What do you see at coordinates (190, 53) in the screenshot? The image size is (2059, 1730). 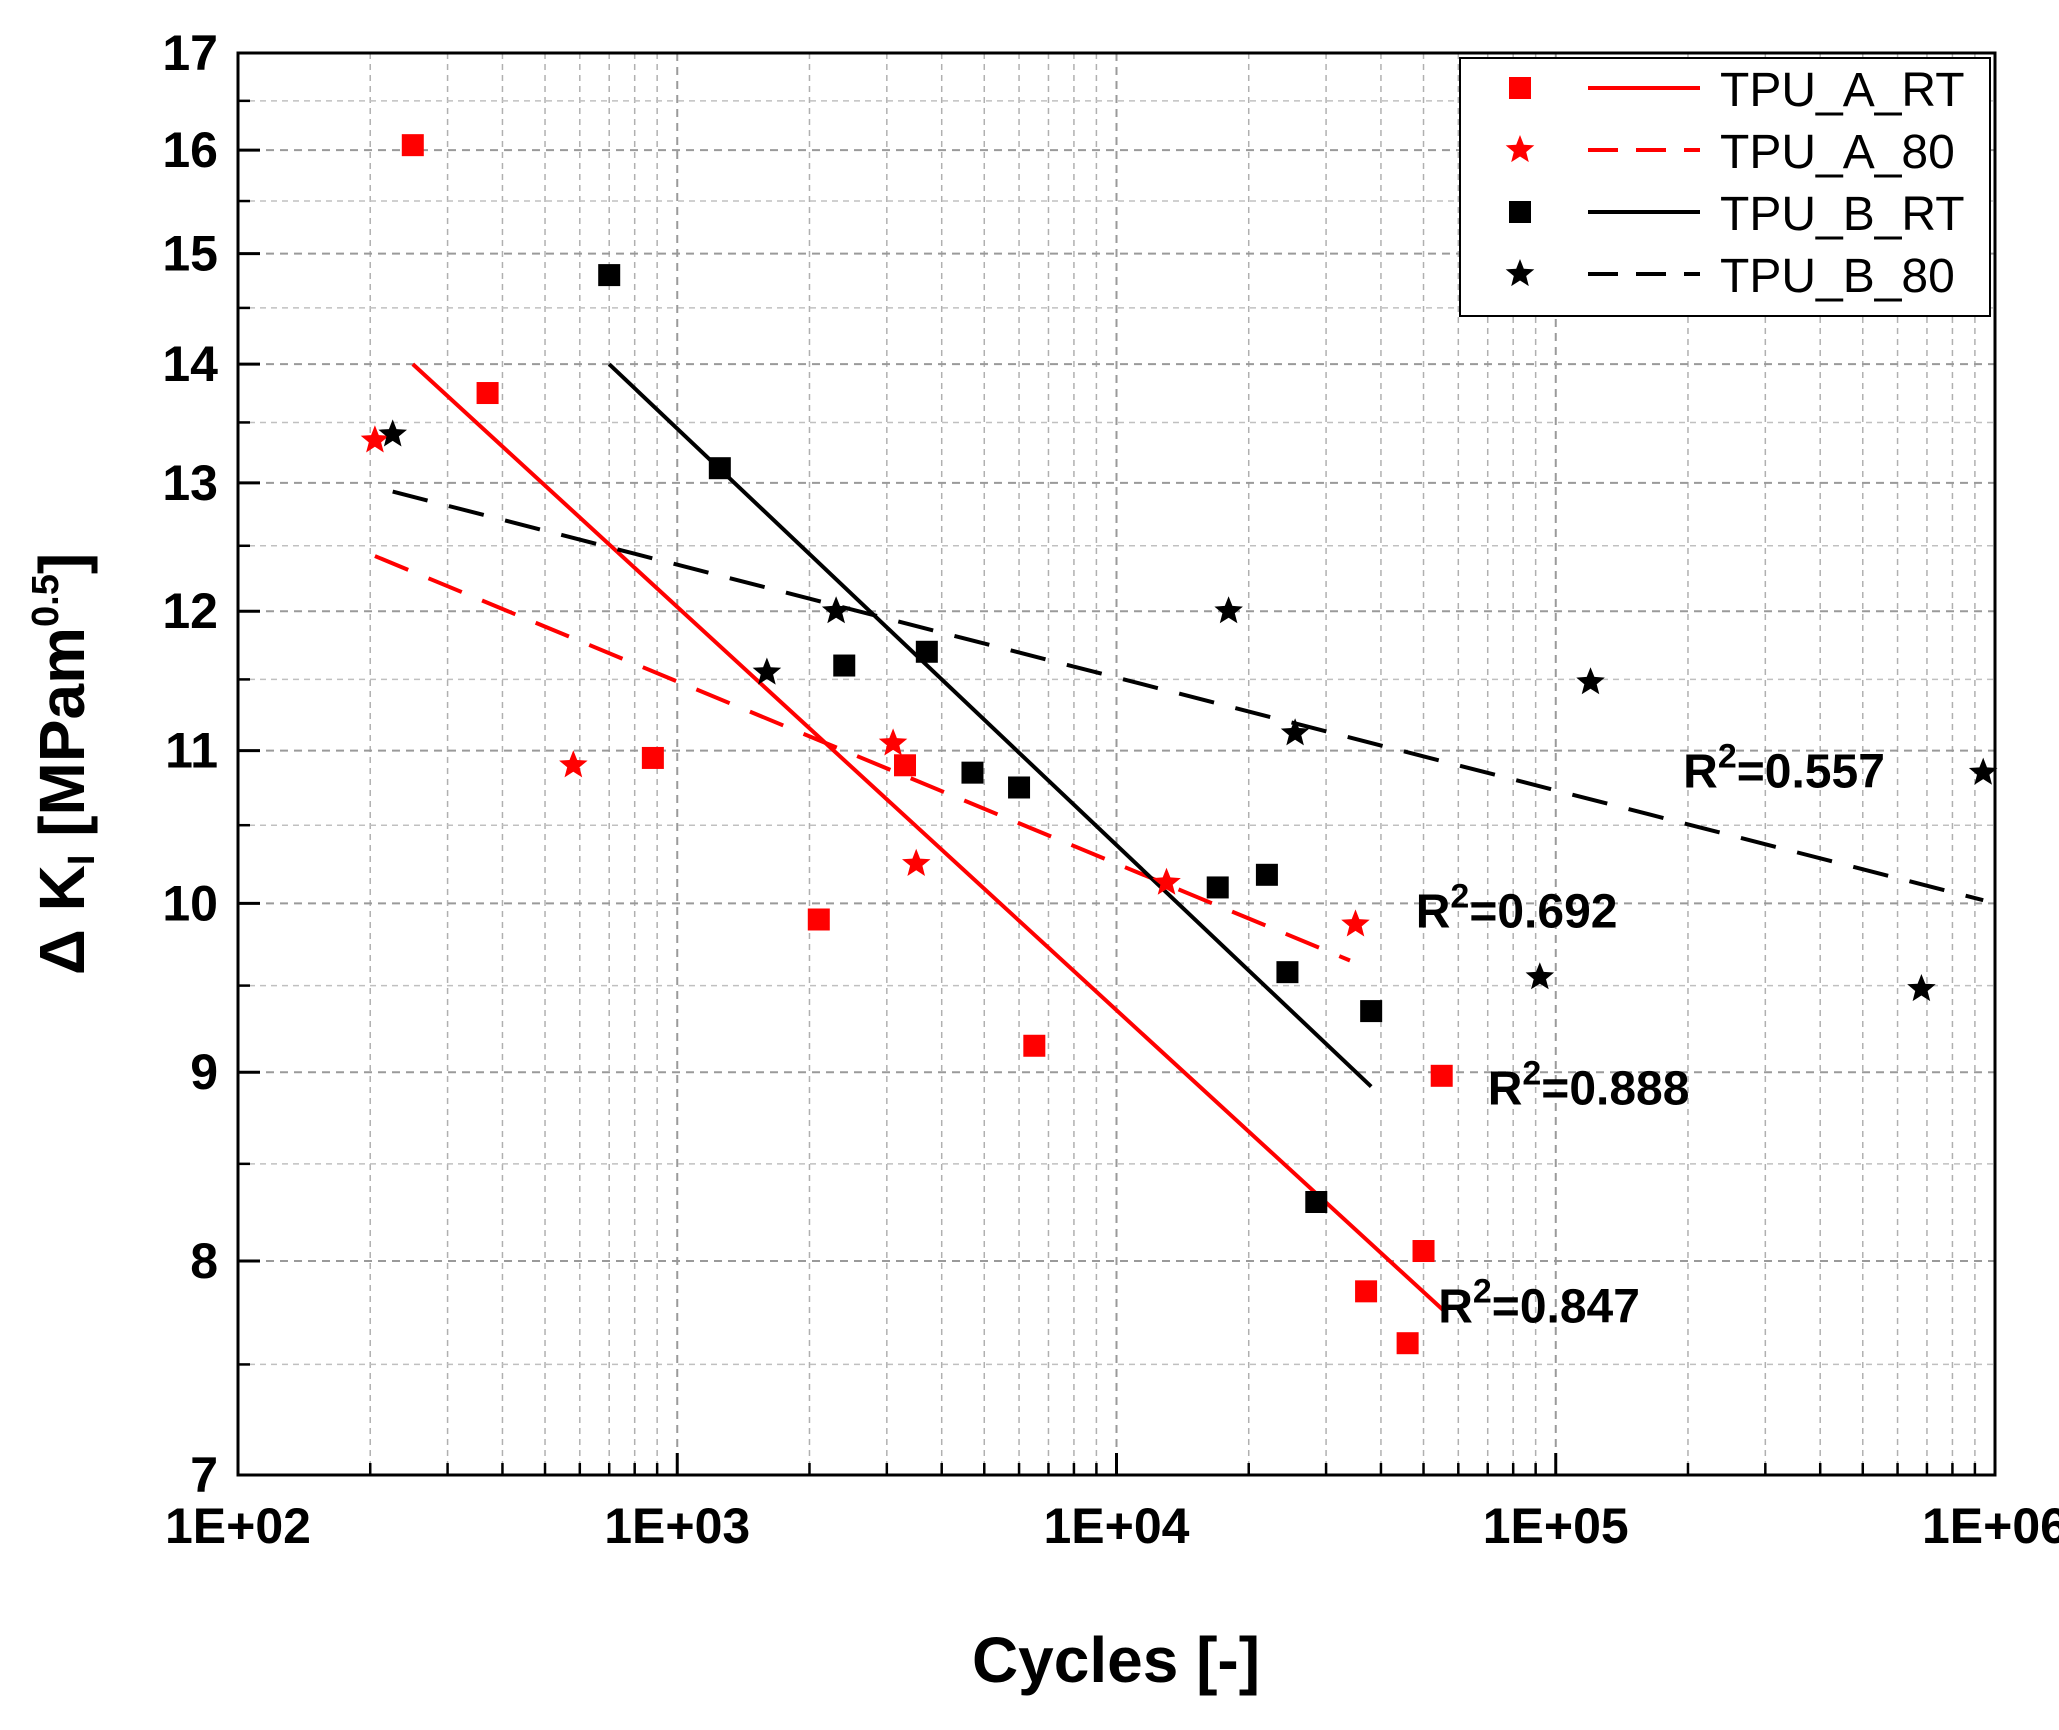 I see `y-tick-label: 17` at bounding box center [190, 53].